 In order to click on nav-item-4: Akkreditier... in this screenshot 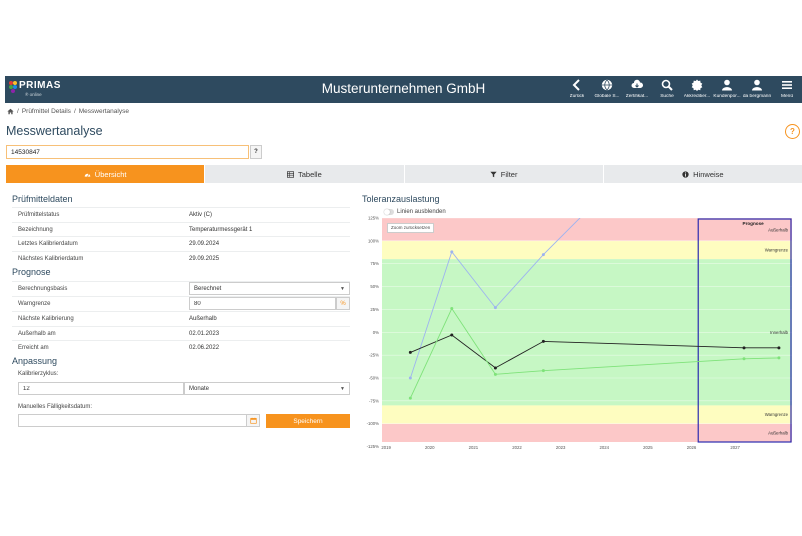, I will do `click(697, 89)`.